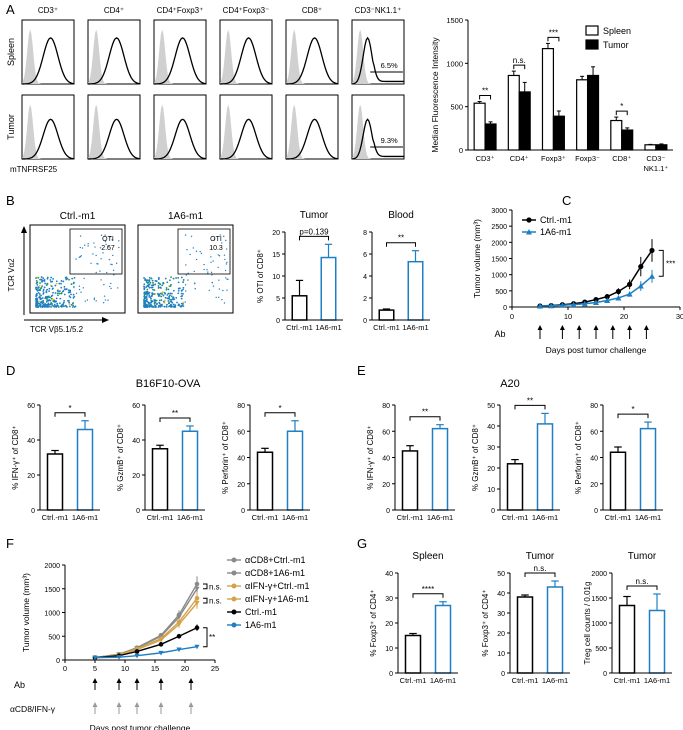 The height and width of the screenshot is (730, 683). What do you see at coordinates (592, 44) in the screenshot?
I see `legend-swatch` at bounding box center [592, 44].